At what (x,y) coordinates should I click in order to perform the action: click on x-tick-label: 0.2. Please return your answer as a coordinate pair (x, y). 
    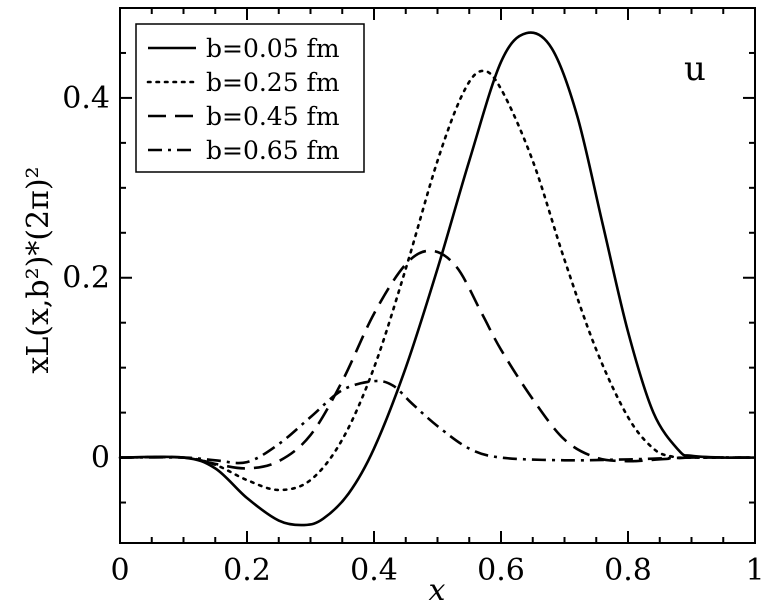
    Looking at the image, I should click on (247, 570).